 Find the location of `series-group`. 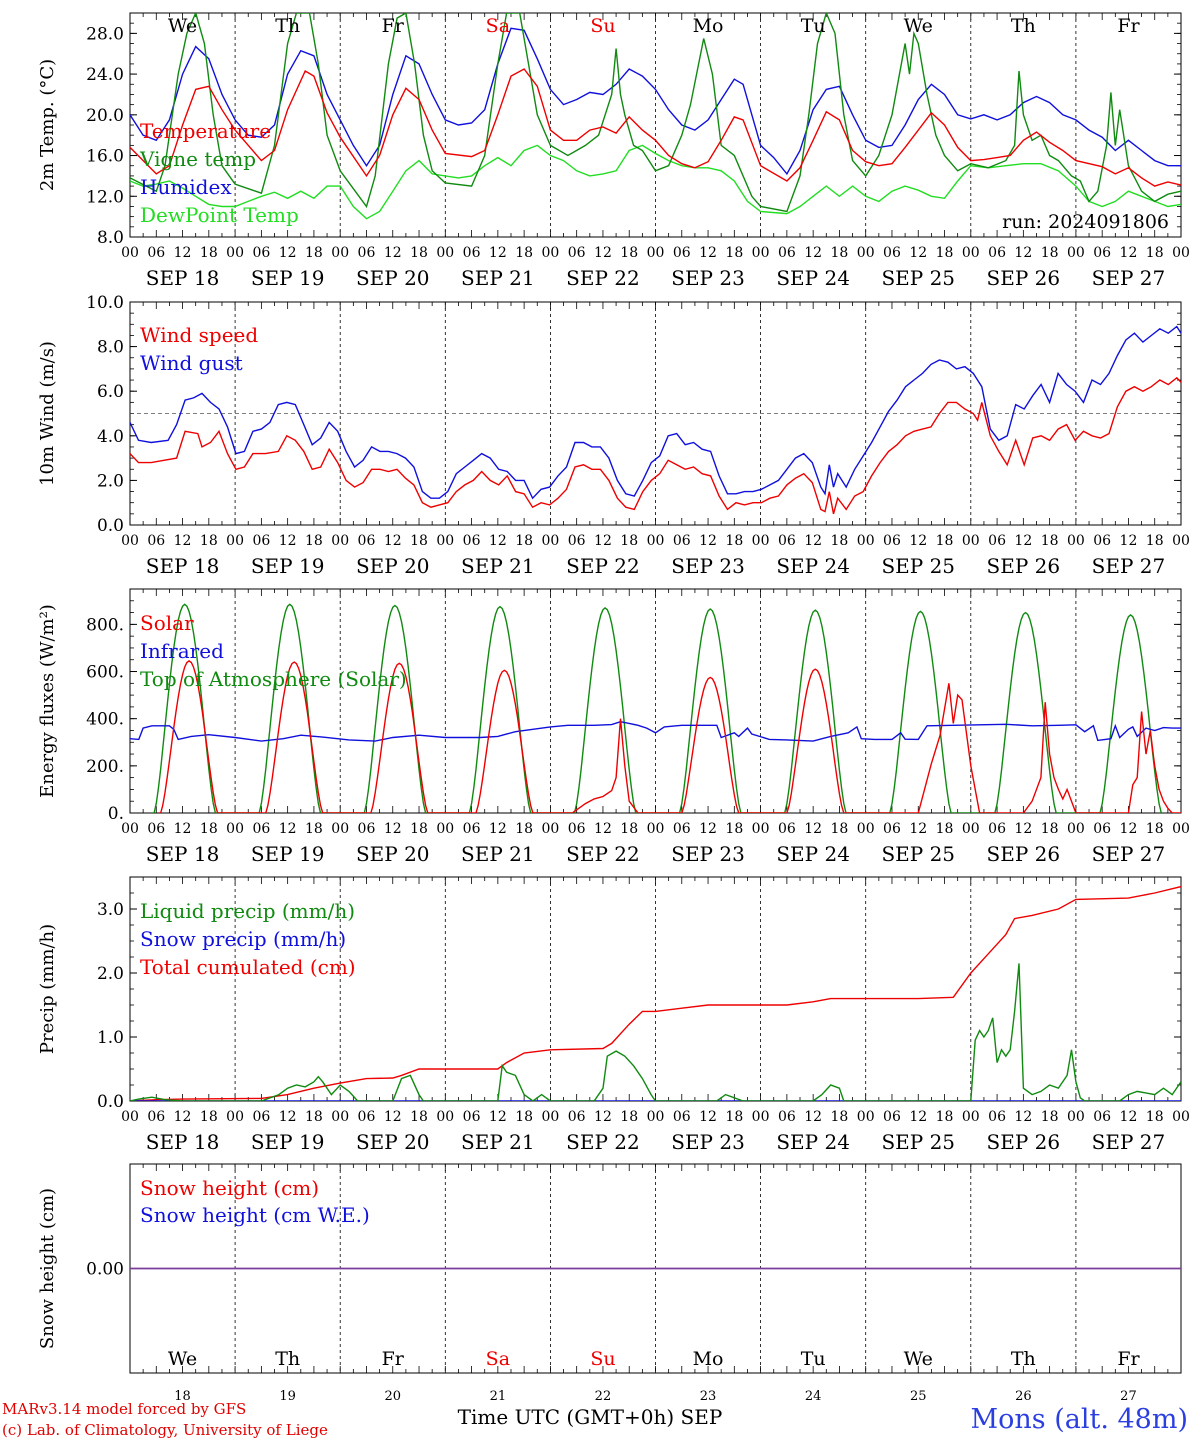

series-group is located at coordinates (655, 116).